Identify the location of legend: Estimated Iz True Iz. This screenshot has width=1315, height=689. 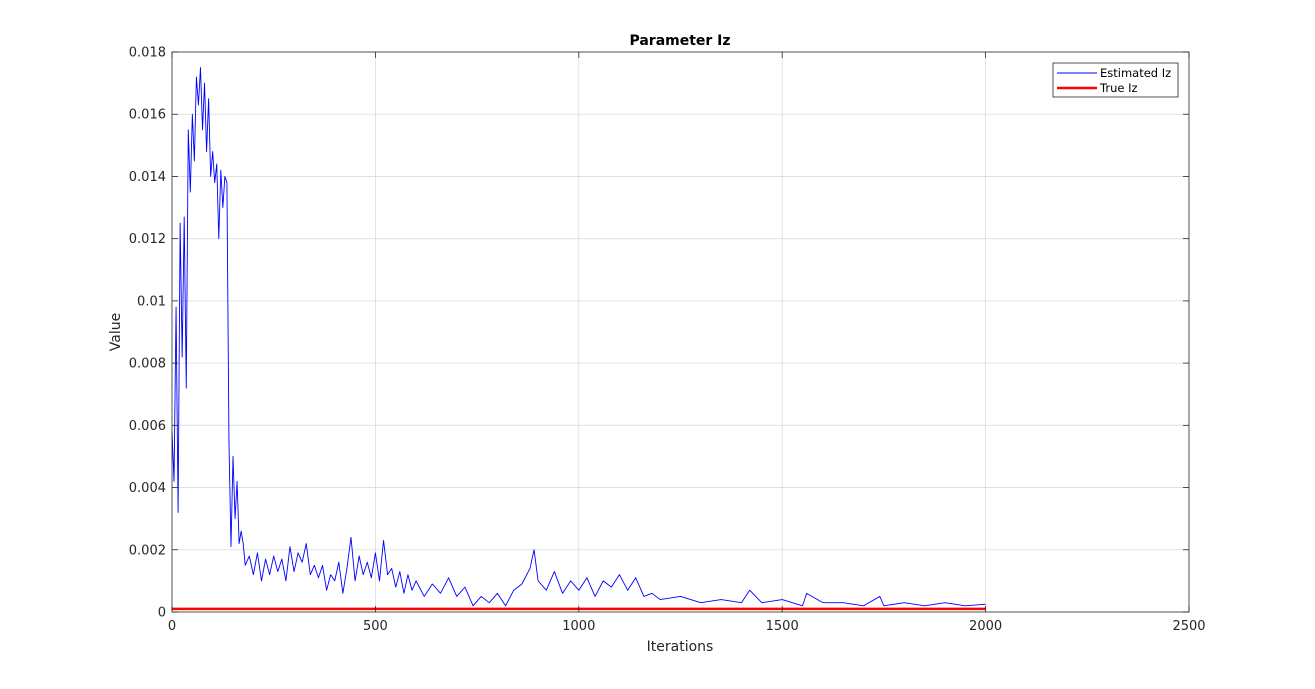
(1115, 80).